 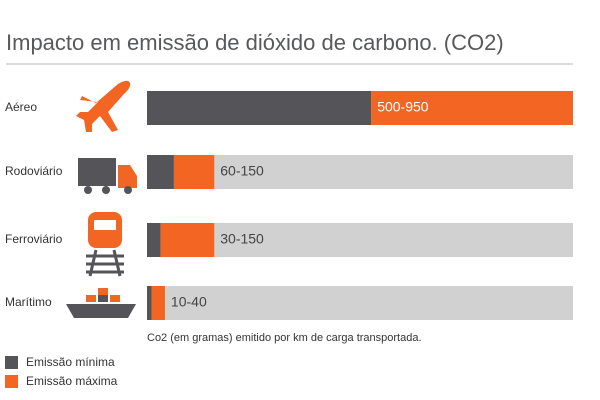 What do you see at coordinates (70, 362) in the screenshot?
I see `legend-label: Emissão mínima` at bounding box center [70, 362].